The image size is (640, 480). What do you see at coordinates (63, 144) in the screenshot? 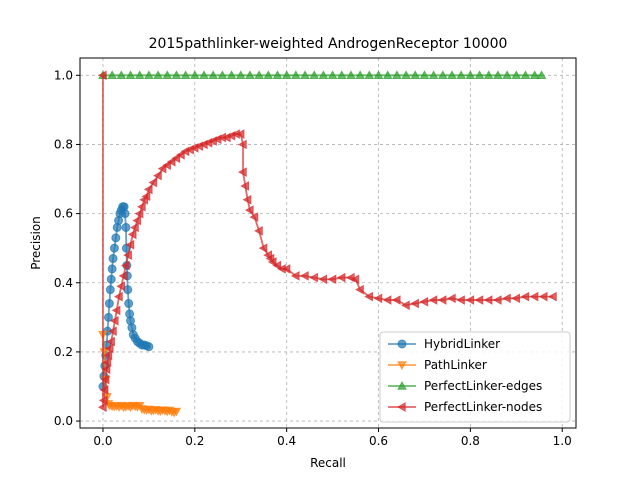
I see `y-tick-label: 0.8` at bounding box center [63, 144].